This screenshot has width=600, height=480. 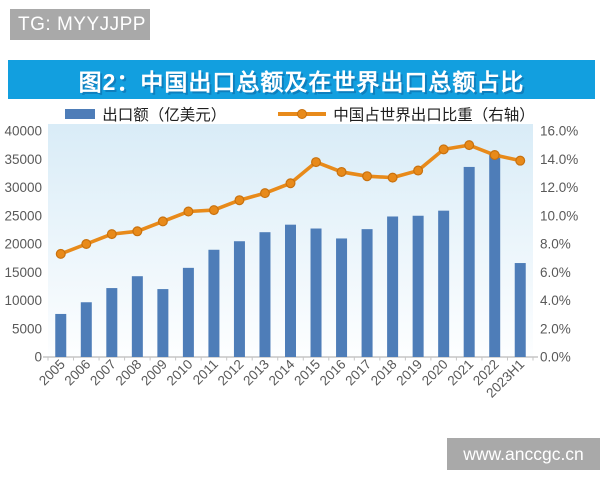 What do you see at coordinates (264, 193) in the screenshot?
I see `line-point-2013` at bounding box center [264, 193].